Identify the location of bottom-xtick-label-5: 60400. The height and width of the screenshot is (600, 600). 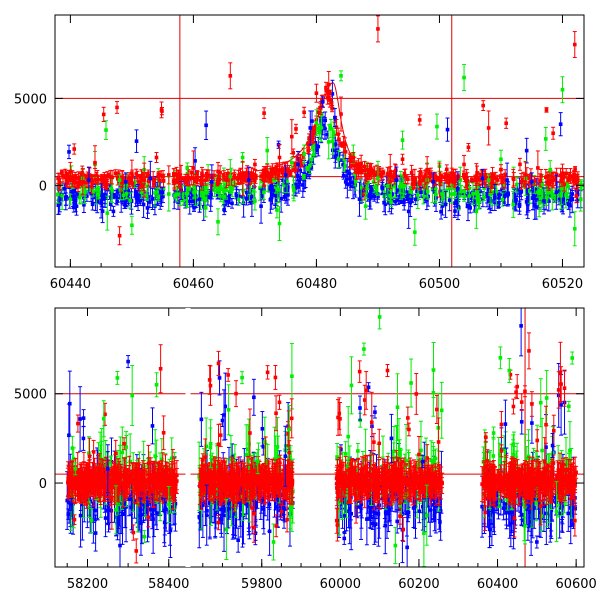
(497, 584).